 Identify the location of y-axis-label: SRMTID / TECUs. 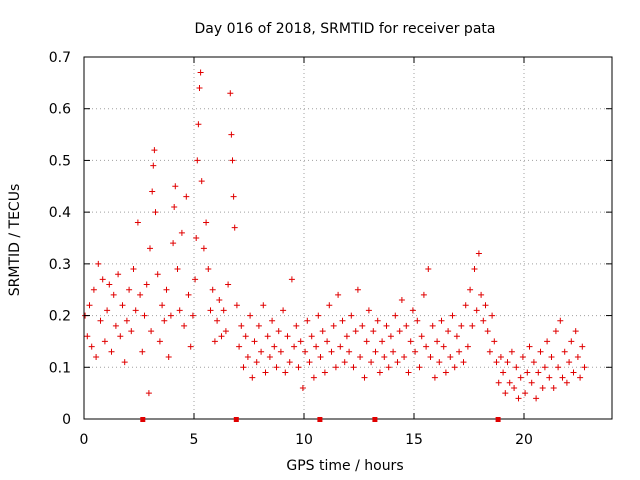
(15, 240).